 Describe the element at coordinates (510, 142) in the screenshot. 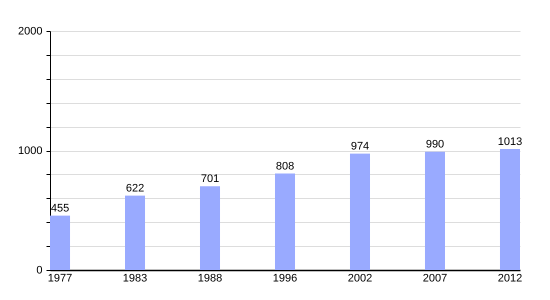

I see `data-label: 1013` at that location.